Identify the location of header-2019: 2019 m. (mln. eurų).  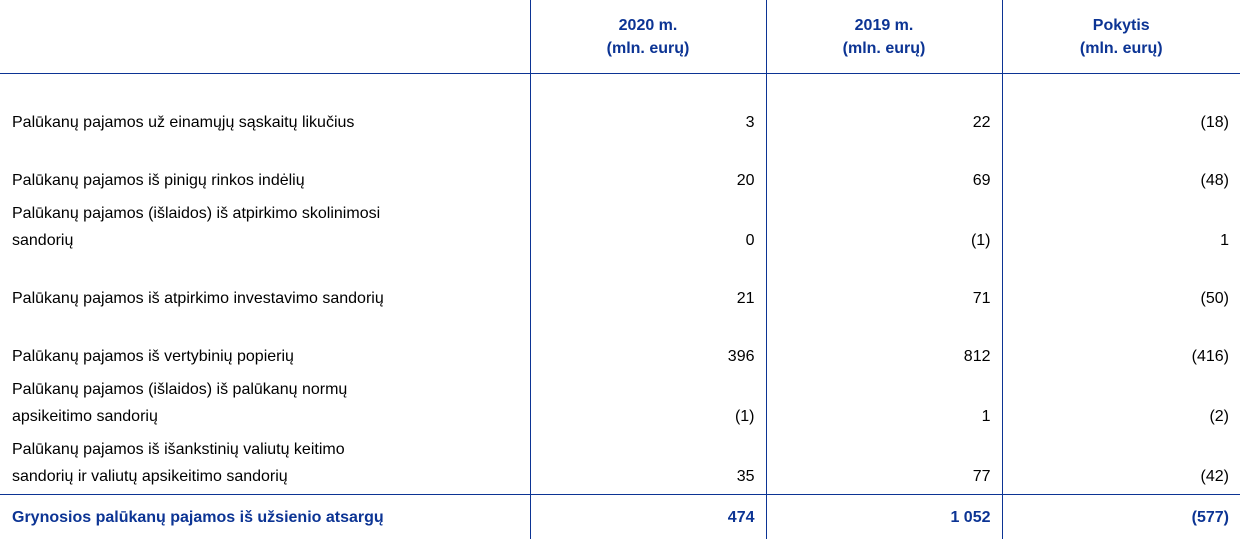
(883, 37).